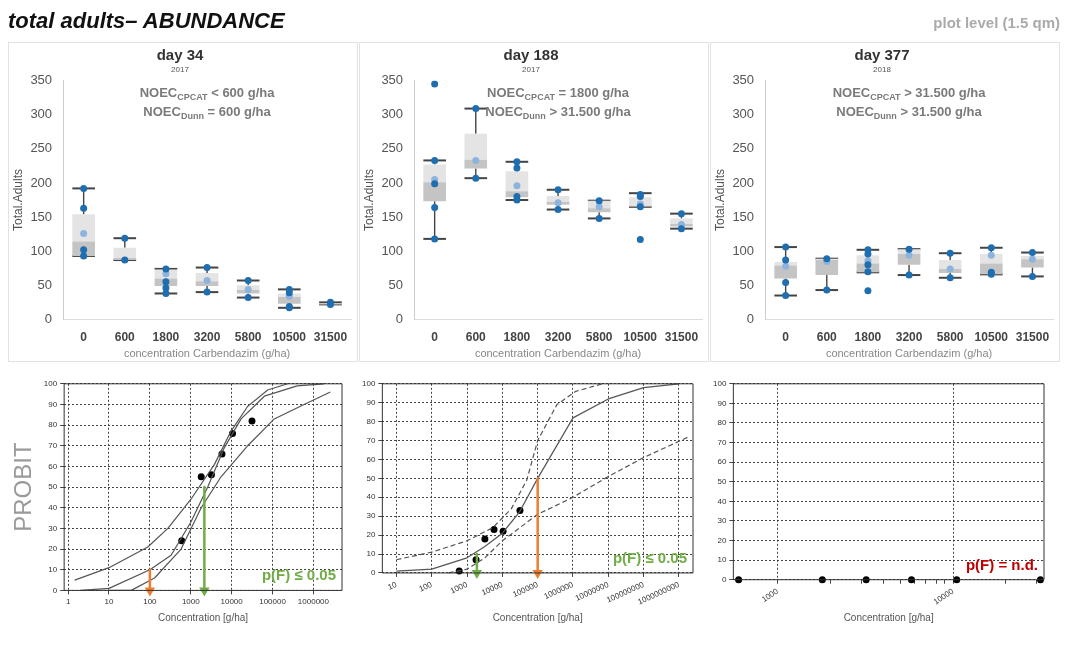  Describe the element at coordinates (180, 55) in the screenshot. I see `chart-title: day 34` at that location.